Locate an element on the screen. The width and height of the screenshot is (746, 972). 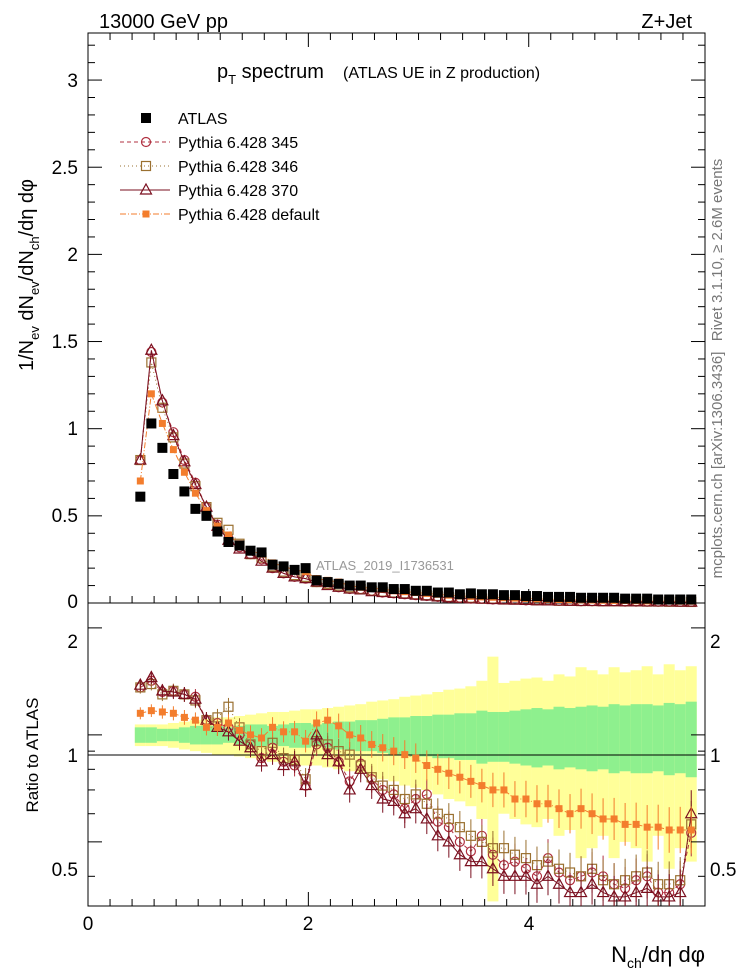
header-left: 13000 GeV pp is located at coordinates (163, 22).